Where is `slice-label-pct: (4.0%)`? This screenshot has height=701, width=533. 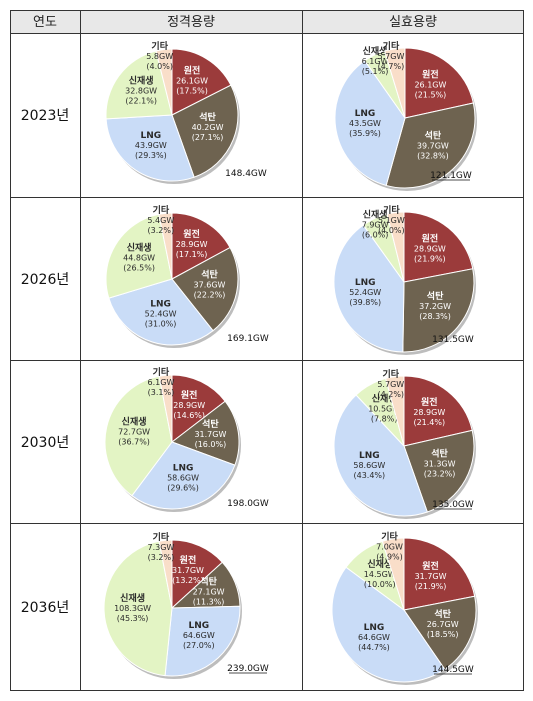 slice-label-pct: (4.0%) is located at coordinates (159, 66).